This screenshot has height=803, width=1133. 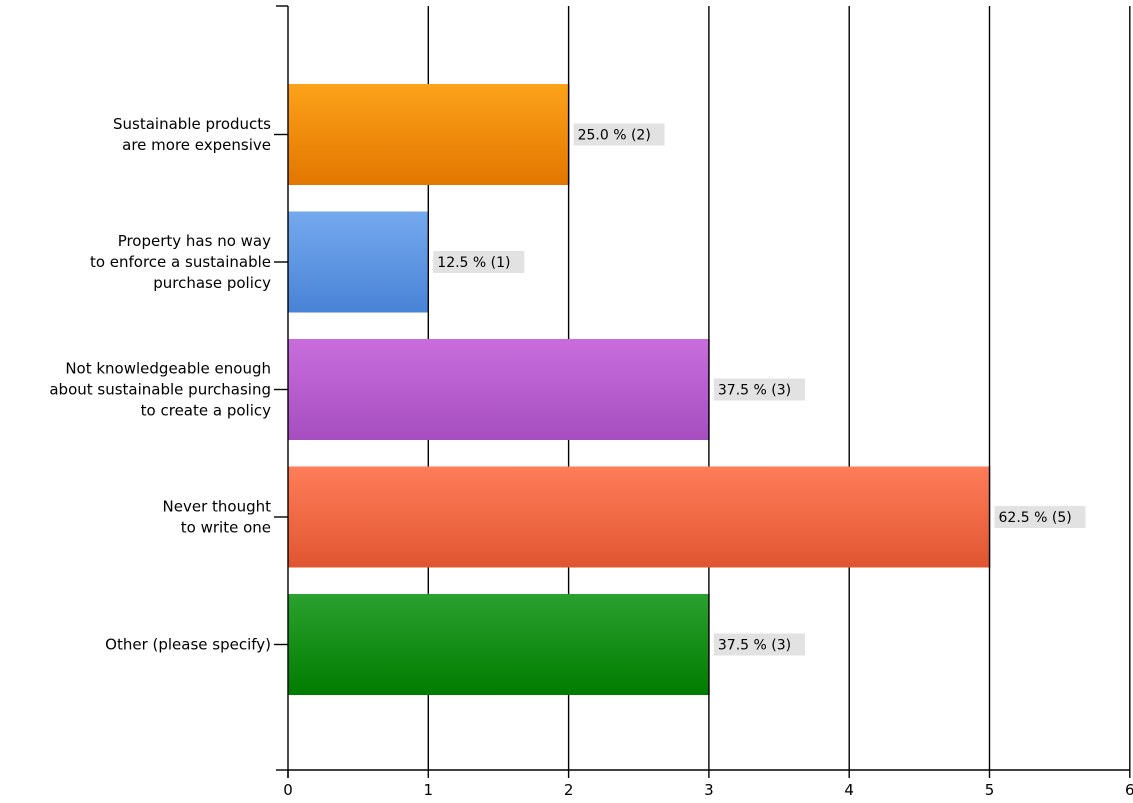 What do you see at coordinates (429, 790) in the screenshot?
I see `x-tick-label-1: 1` at bounding box center [429, 790].